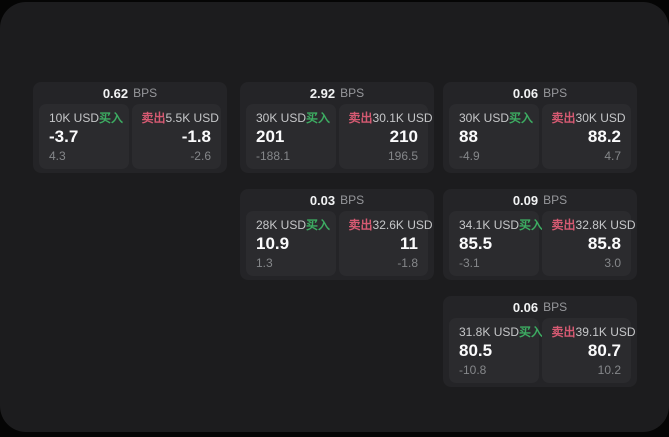 Image resolution: width=669 pixels, height=437 pixels. Describe the element at coordinates (604, 350) in the screenshot. I see `sell-price: 80.7` at that location.